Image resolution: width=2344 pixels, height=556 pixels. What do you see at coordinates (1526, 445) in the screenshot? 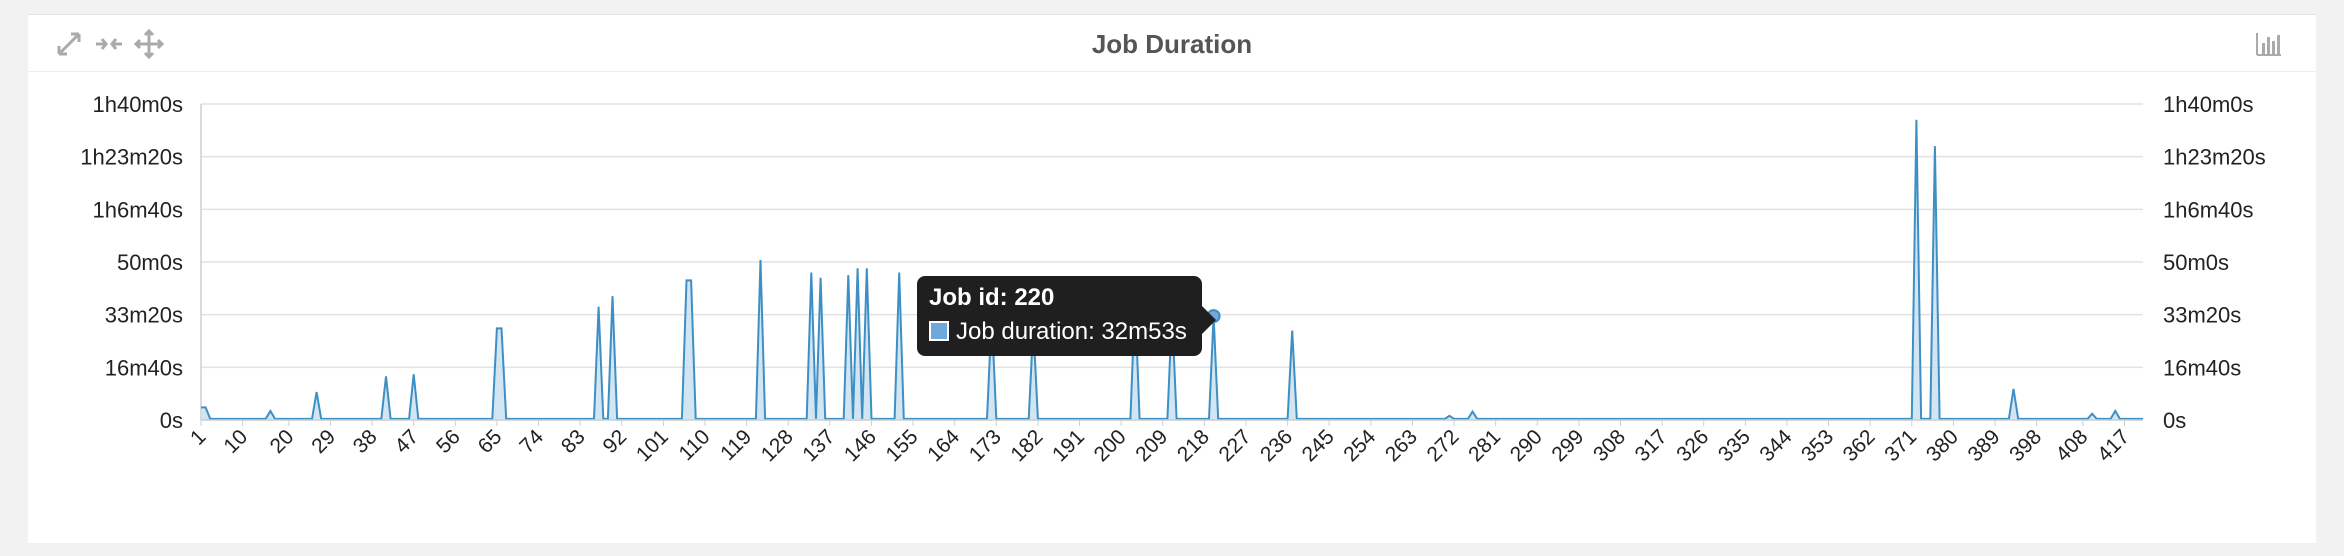
I see `x-tick-label: 290` at bounding box center [1526, 445].